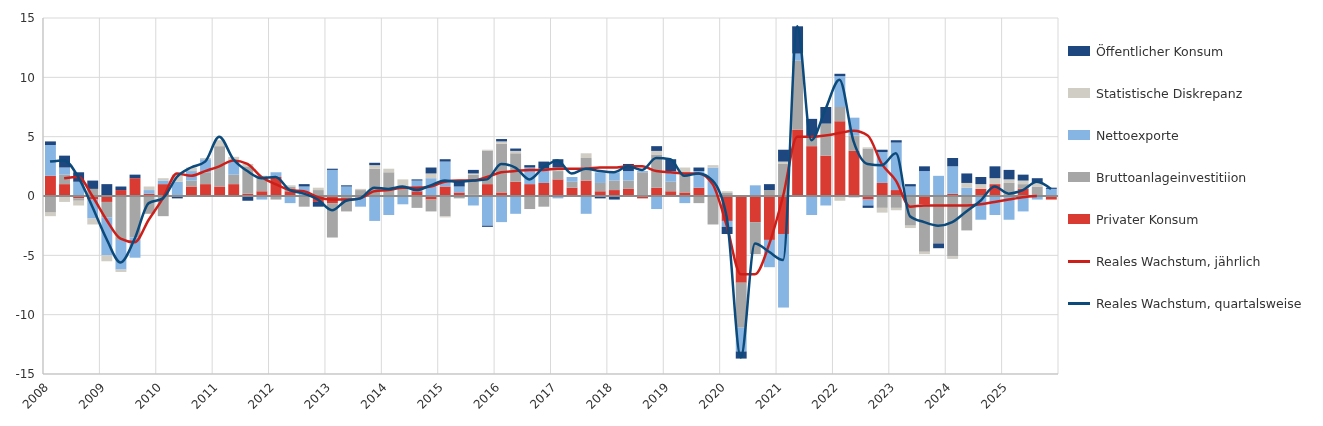 This screenshot has height=426, width=1323. I want to click on legend-label: Bruttoanlageinvestitiion, so click(1171, 177).